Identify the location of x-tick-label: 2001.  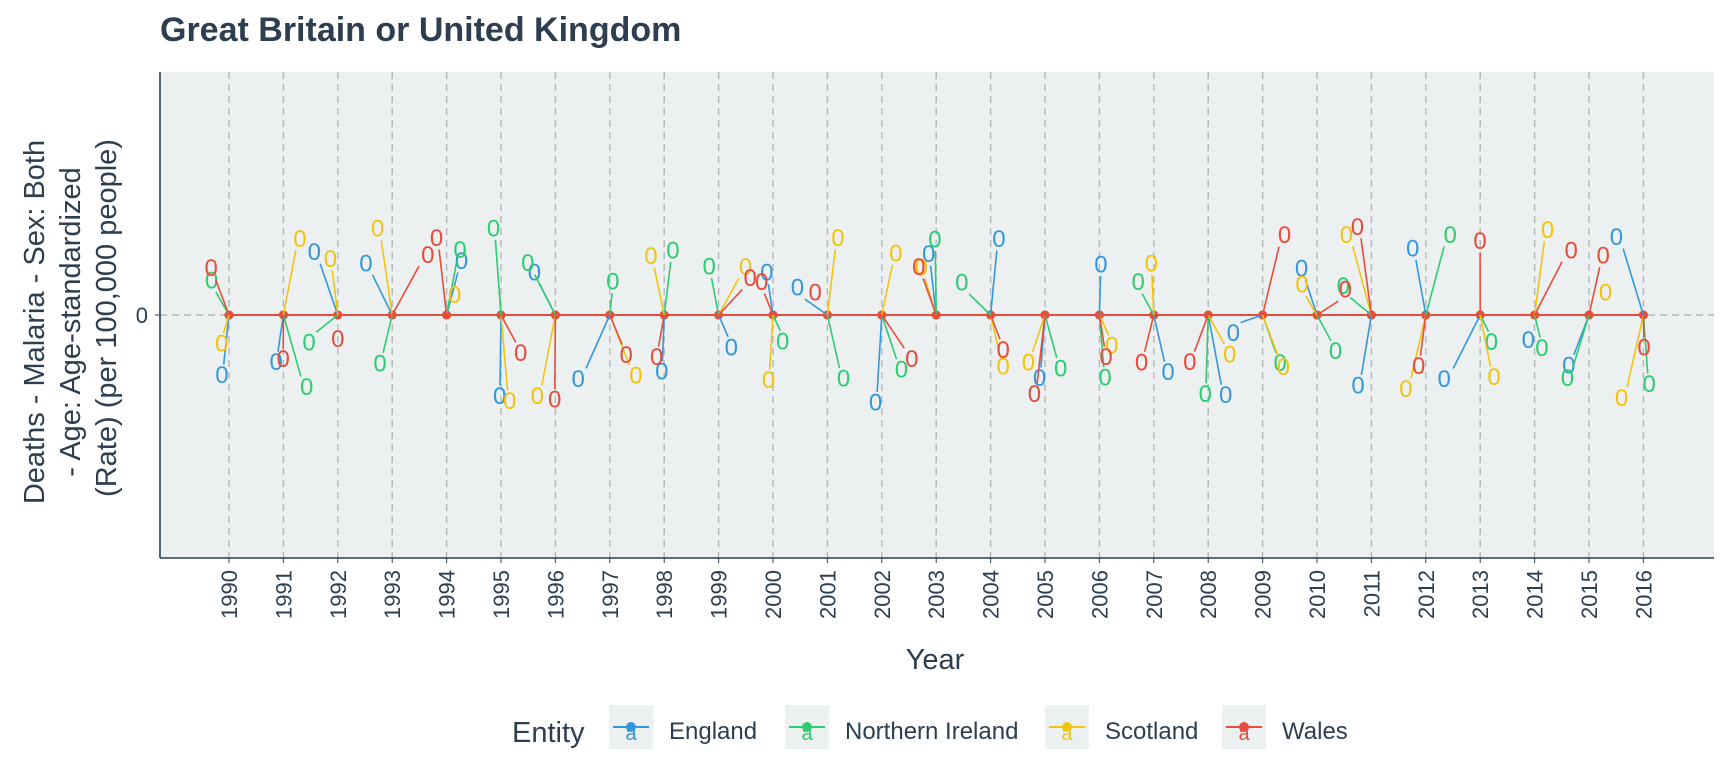
(827, 594).